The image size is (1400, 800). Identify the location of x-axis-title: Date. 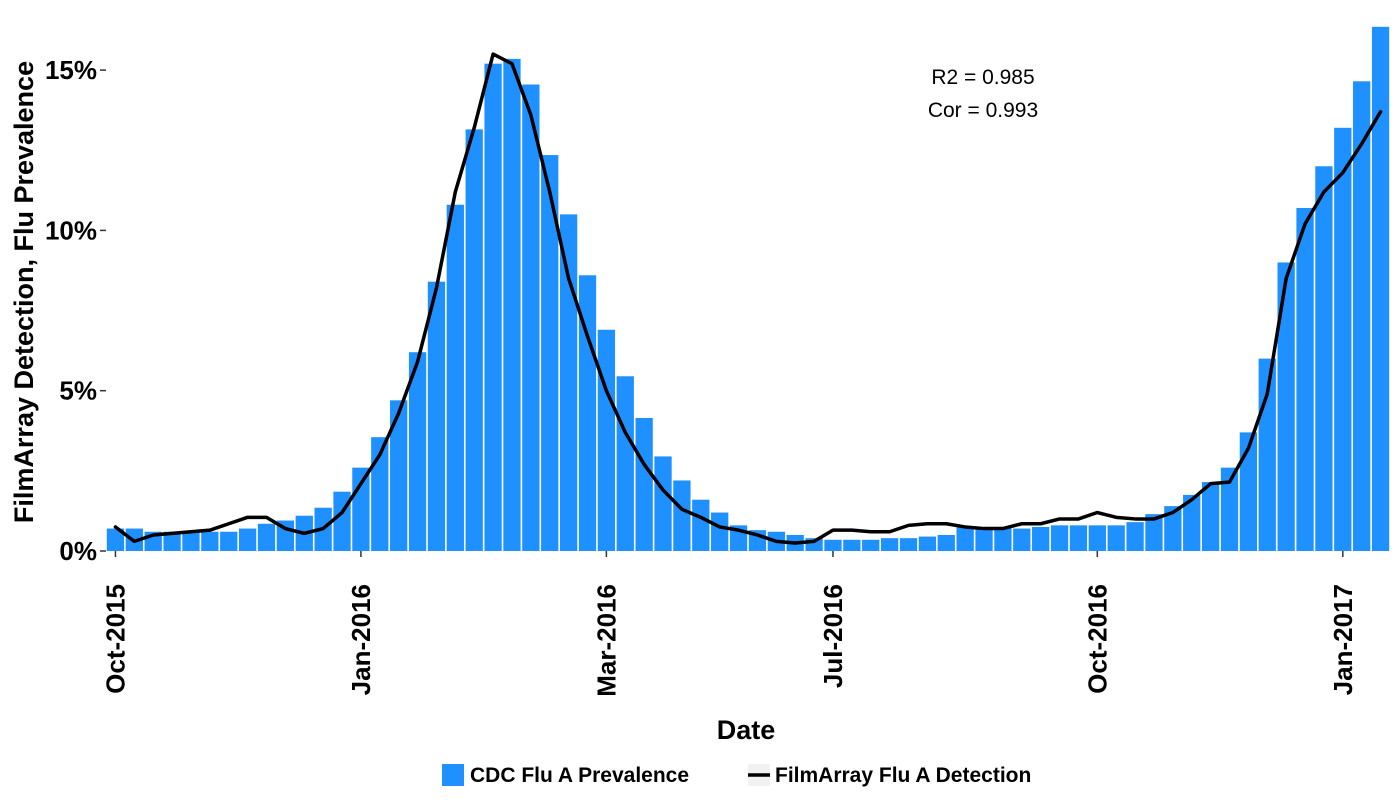
(746, 730).